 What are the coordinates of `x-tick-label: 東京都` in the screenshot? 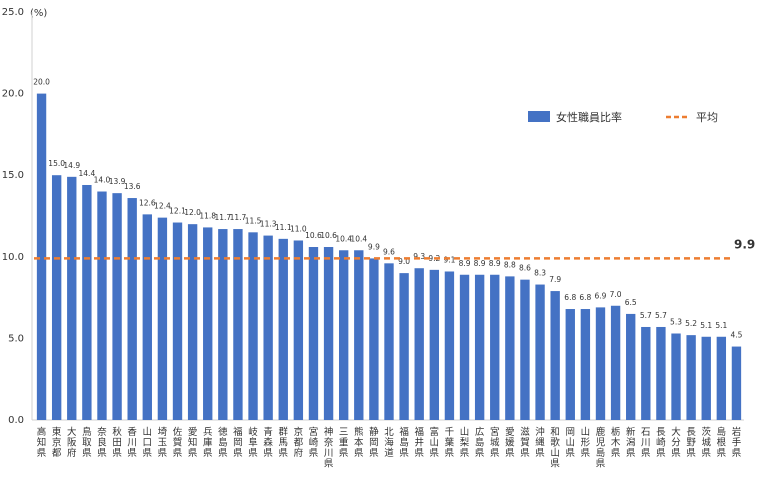 It's located at (57, 442).